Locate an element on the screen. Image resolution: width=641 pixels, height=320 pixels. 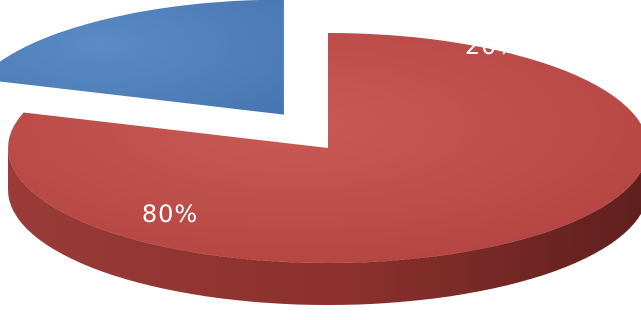
slice-label-20: 20% is located at coordinates (493, 46).